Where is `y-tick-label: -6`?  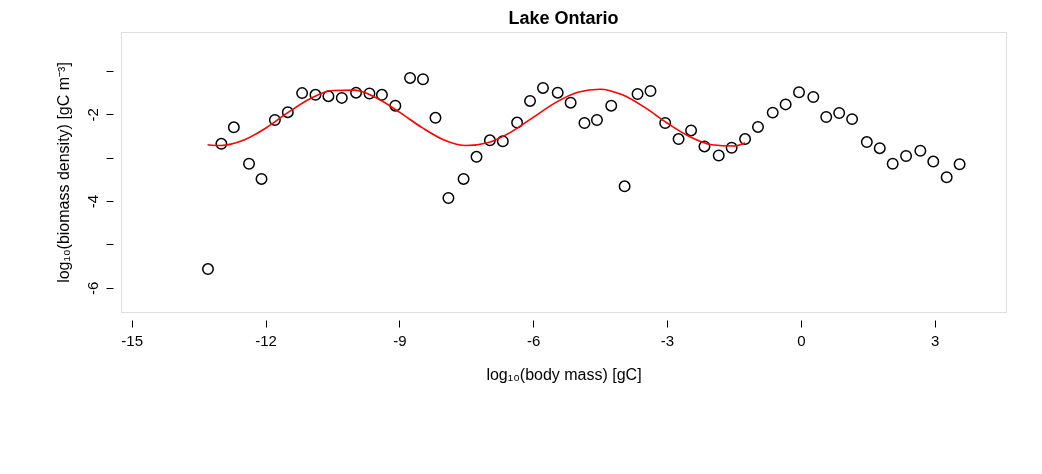
y-tick-label: -6 is located at coordinates (92, 288).